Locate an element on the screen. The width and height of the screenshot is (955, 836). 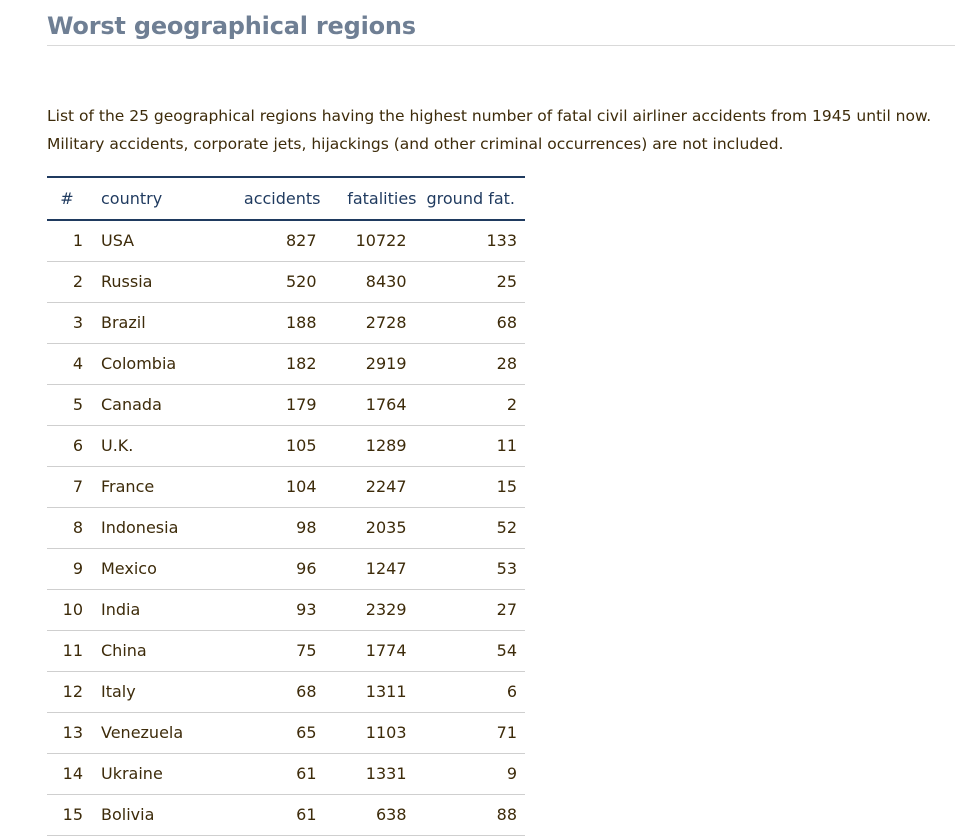
cell-rank: 8 is located at coordinates (67, 528).